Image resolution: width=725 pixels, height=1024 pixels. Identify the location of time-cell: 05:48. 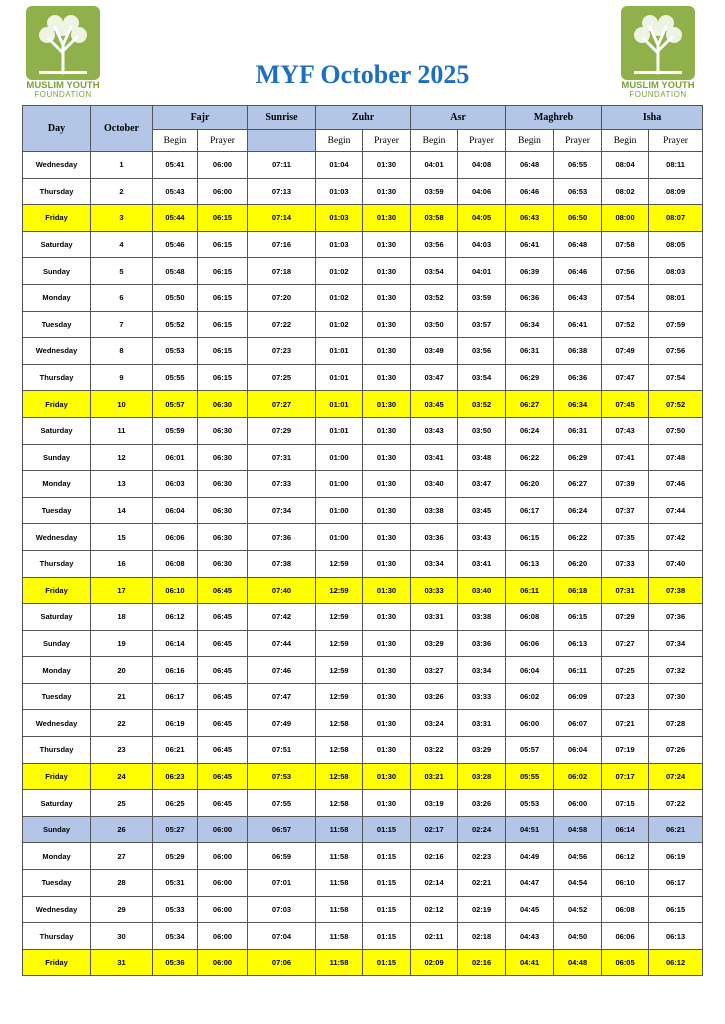
(175, 271).